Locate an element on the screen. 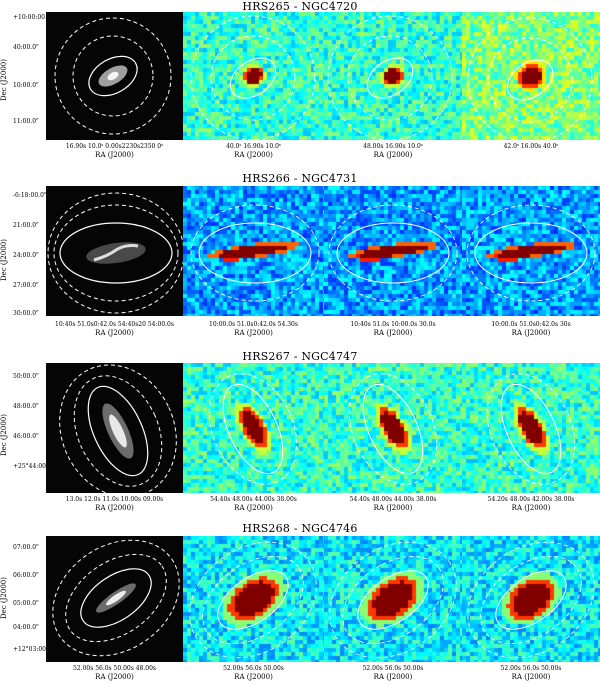  y-tick: +25°44:00.0" is located at coordinates (34, 466).